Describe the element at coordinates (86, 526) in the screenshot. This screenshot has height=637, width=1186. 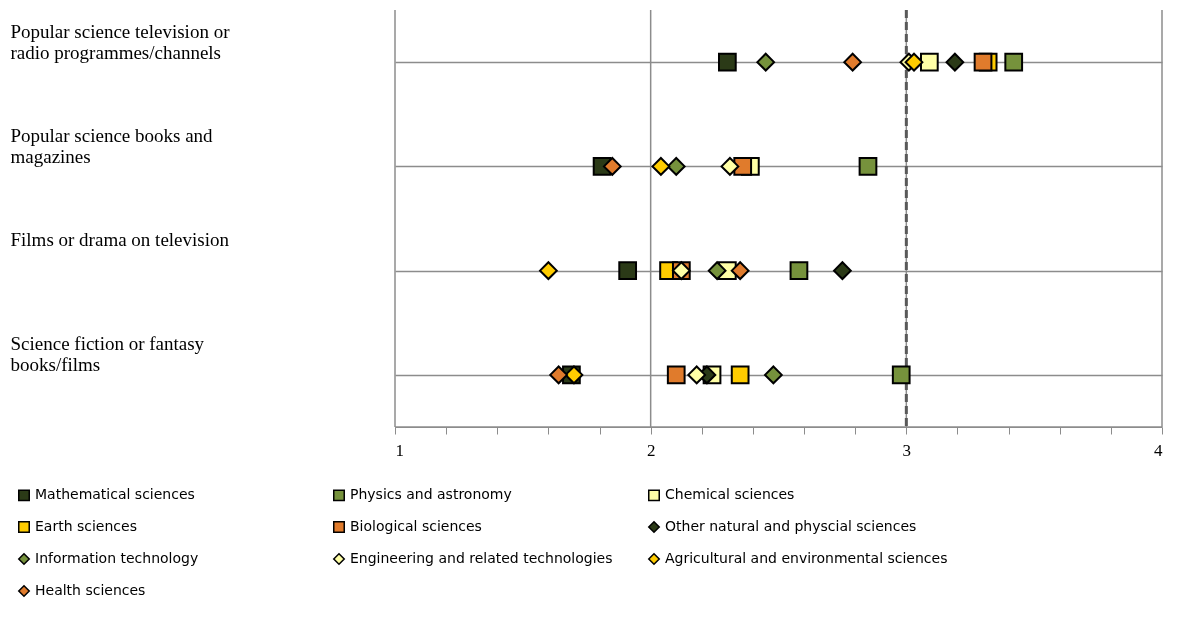
I see `legend-label: Earth sciences` at that location.